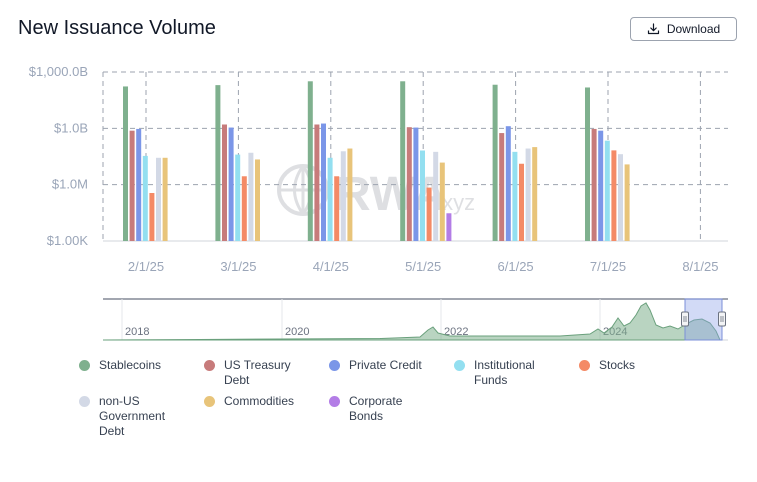 Image resolution: width=757 pixels, height=482 pixels. What do you see at coordinates (617, 365) in the screenshot?
I see `legend-label: Stocks` at bounding box center [617, 365].